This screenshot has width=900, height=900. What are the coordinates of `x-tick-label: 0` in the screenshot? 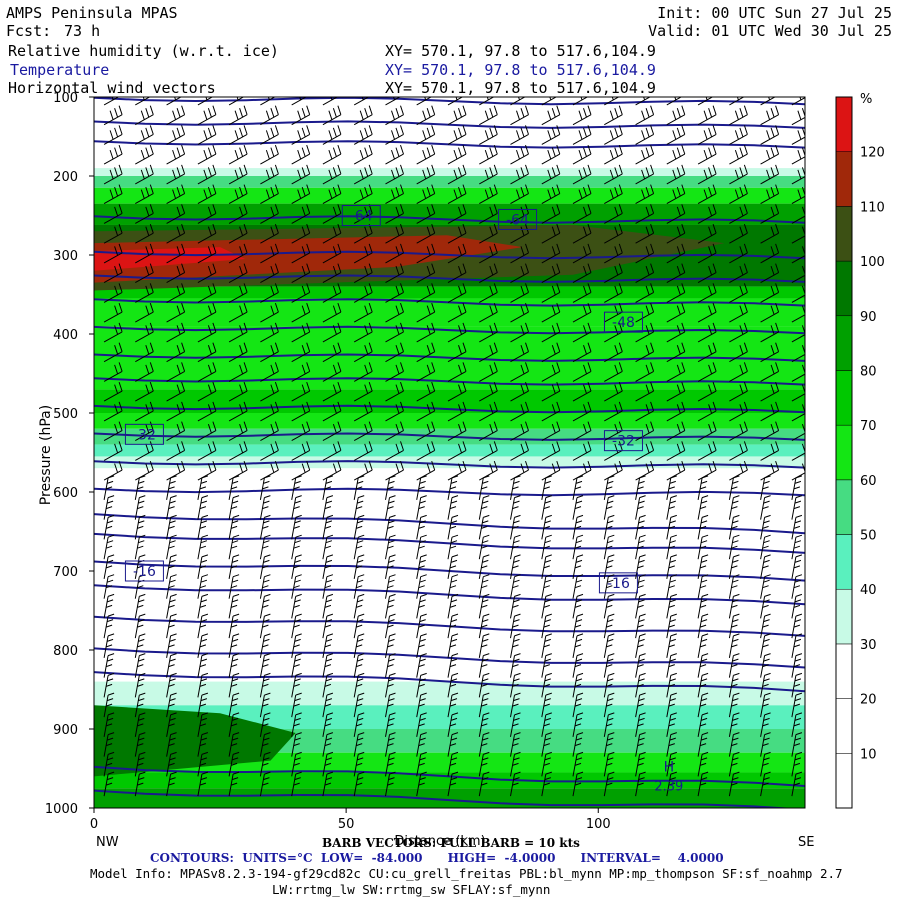 It's located at (94, 824).